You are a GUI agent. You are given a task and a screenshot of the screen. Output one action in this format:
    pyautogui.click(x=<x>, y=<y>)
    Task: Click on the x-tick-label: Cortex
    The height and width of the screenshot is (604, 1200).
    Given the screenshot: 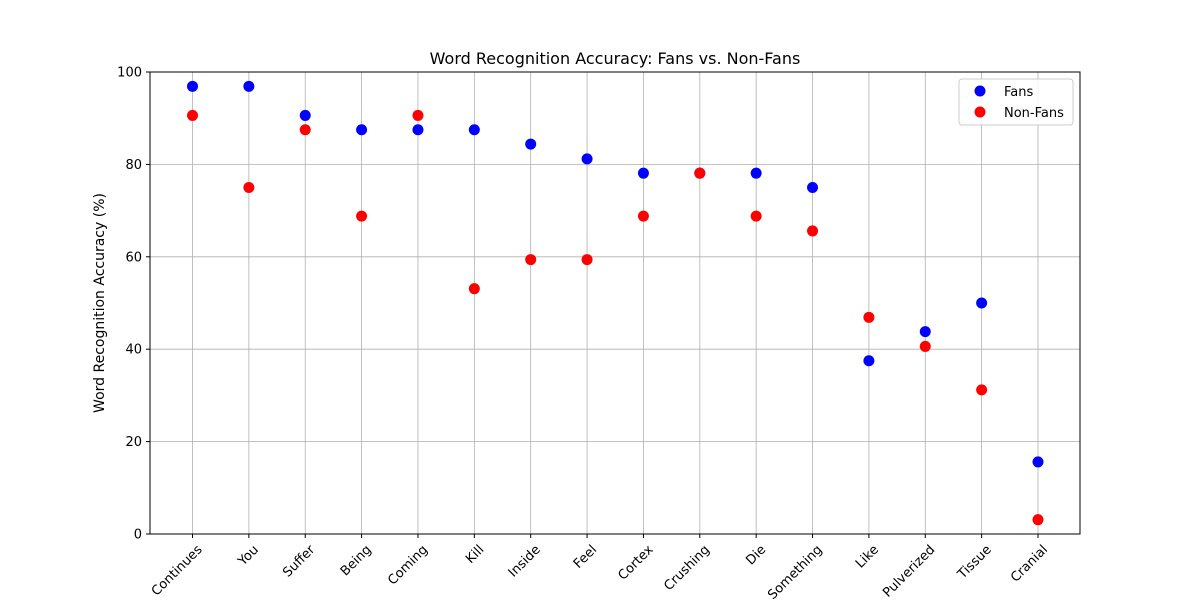 What is the action you would take?
    pyautogui.click(x=636, y=562)
    